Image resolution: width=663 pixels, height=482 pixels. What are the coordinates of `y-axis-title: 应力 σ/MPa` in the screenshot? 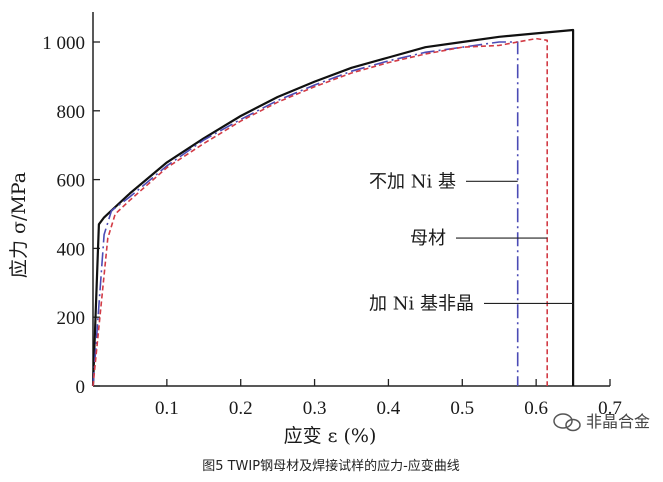 It's located at (19, 225).